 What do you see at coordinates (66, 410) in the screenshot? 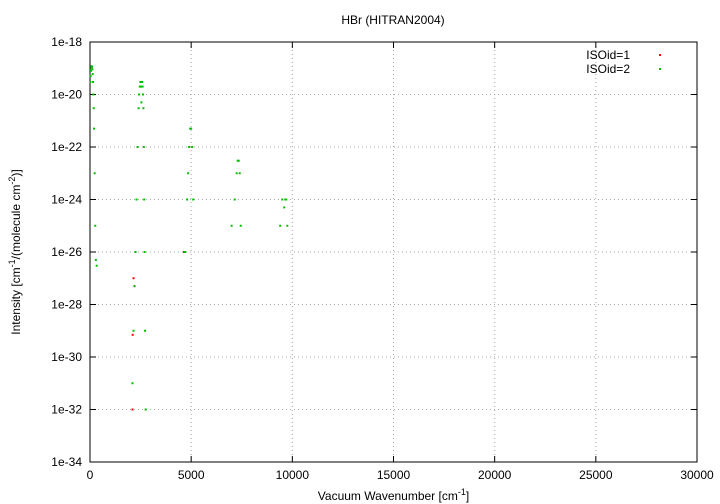
I see `y-tick-label: 1e-32` at bounding box center [66, 410].